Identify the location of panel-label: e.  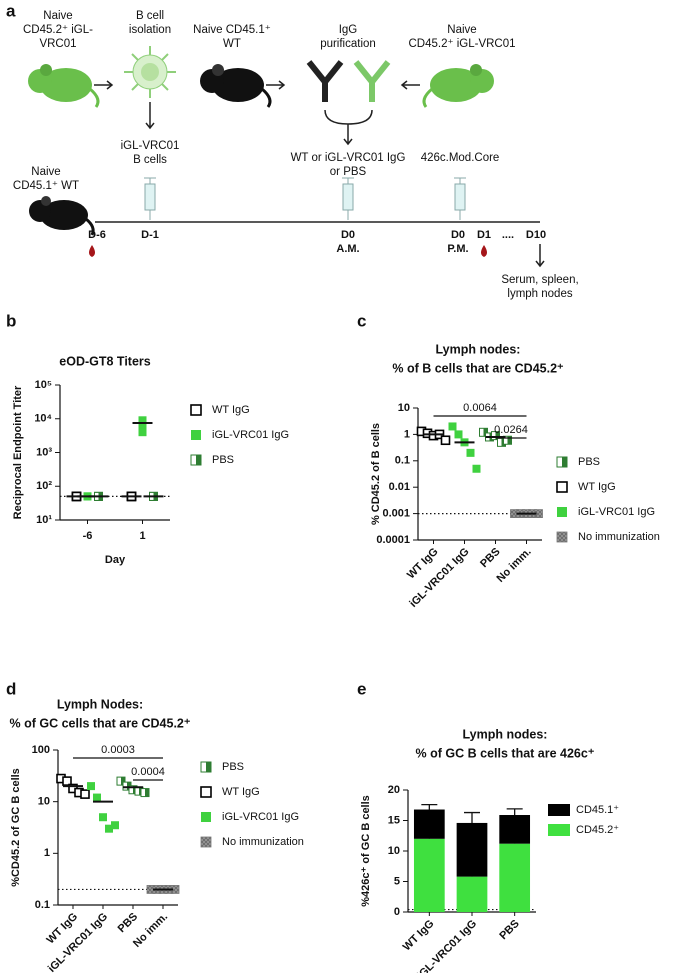
(361, 688).